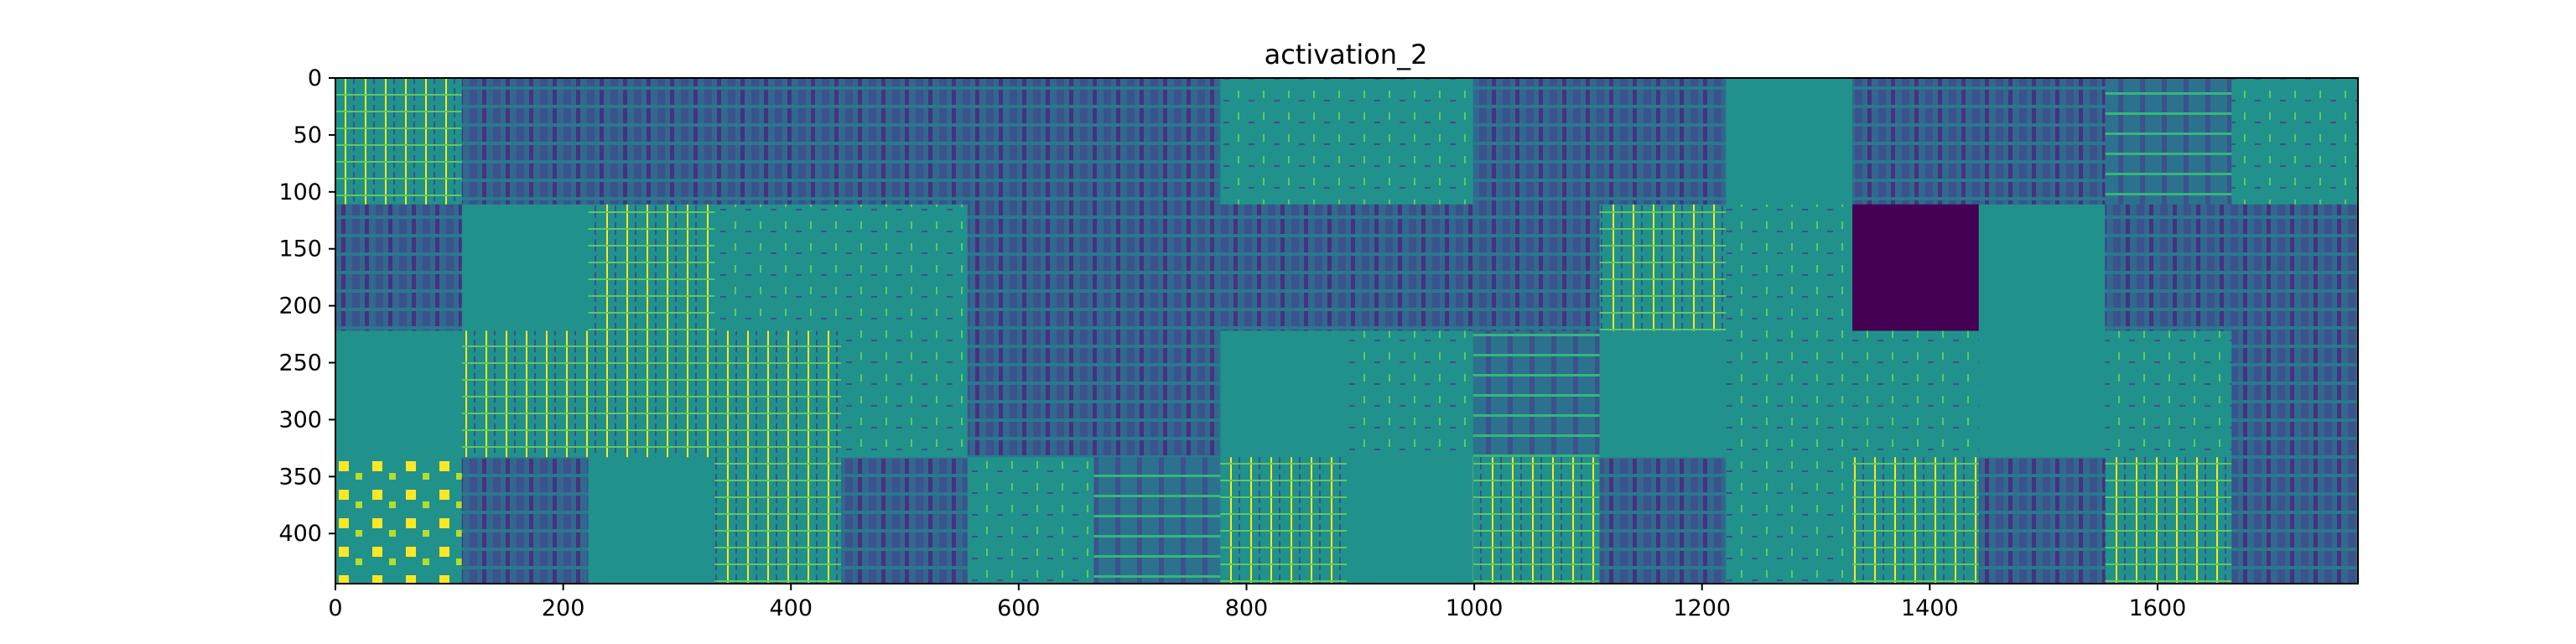 The width and height of the screenshot is (2576, 644). Describe the element at coordinates (300, 192) in the screenshot. I see `y-tick-label: 100` at that location.